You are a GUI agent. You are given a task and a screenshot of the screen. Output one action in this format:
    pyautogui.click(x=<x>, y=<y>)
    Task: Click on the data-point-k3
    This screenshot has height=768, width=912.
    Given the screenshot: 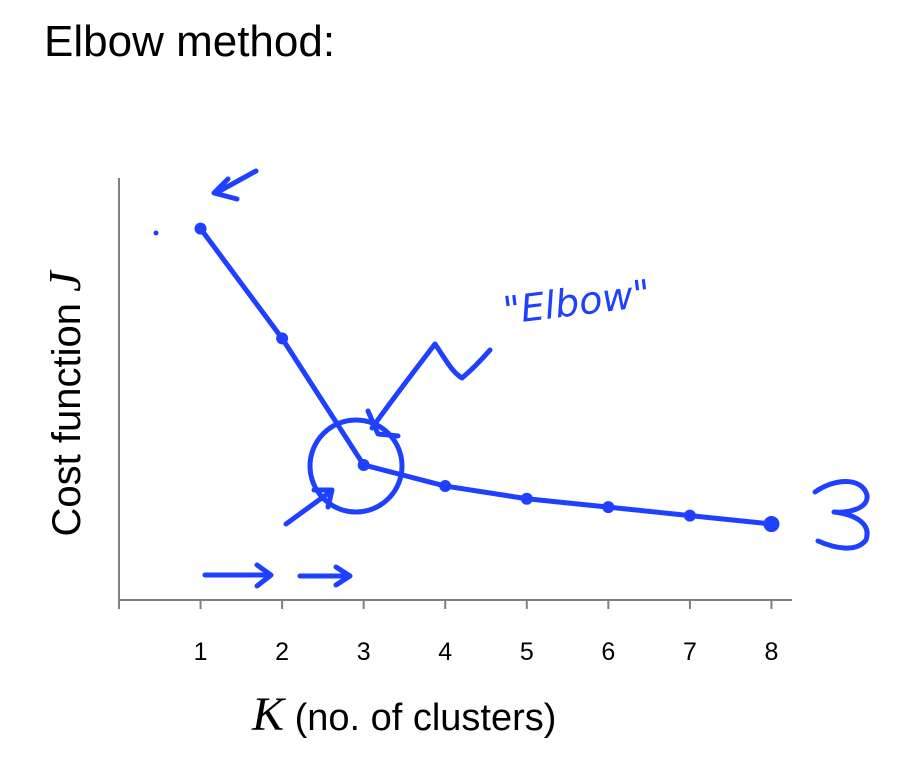 What is the action you would take?
    pyautogui.click(x=363, y=464)
    